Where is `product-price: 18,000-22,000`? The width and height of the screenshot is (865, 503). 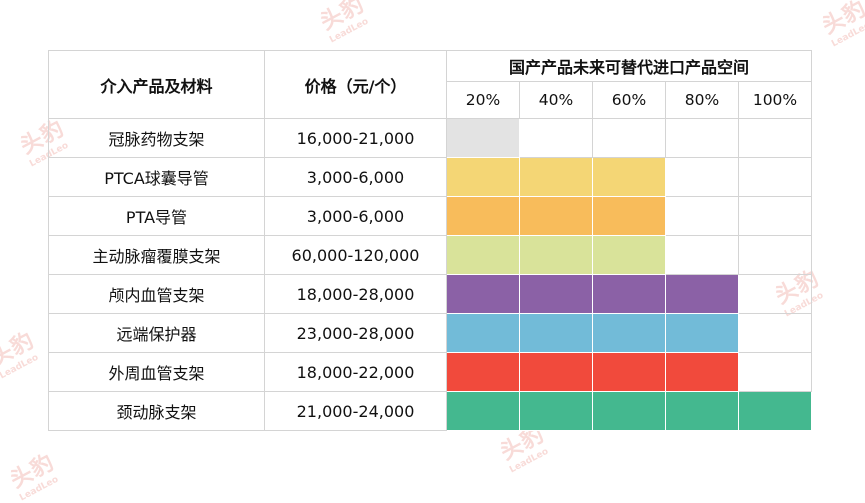 product-price: 18,000-22,000 is located at coordinates (355, 372).